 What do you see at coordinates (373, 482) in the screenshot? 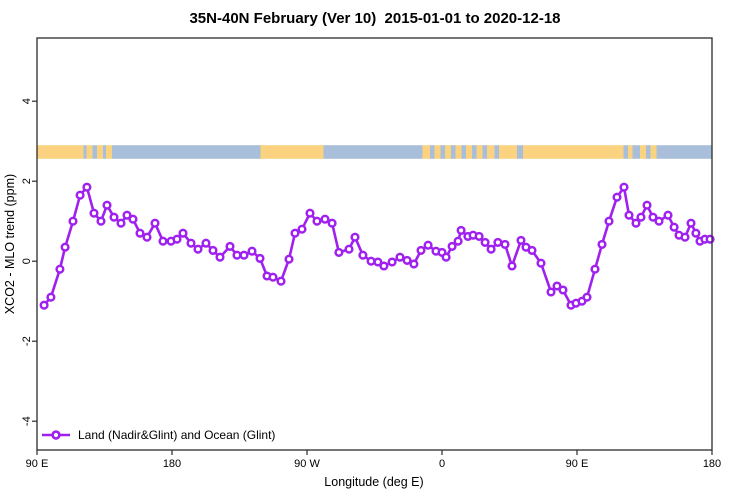
I see `x-axis-label: Longitude (deg E)` at bounding box center [373, 482].